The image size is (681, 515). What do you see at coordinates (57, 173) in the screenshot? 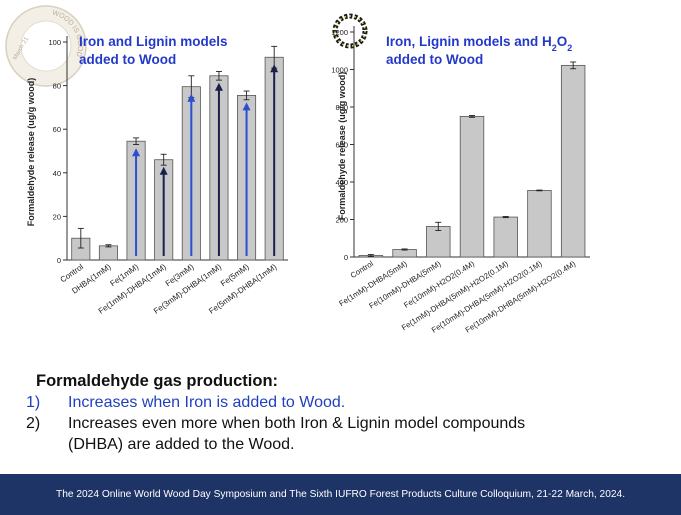
I see `y-tick-label: 40` at bounding box center [57, 173].